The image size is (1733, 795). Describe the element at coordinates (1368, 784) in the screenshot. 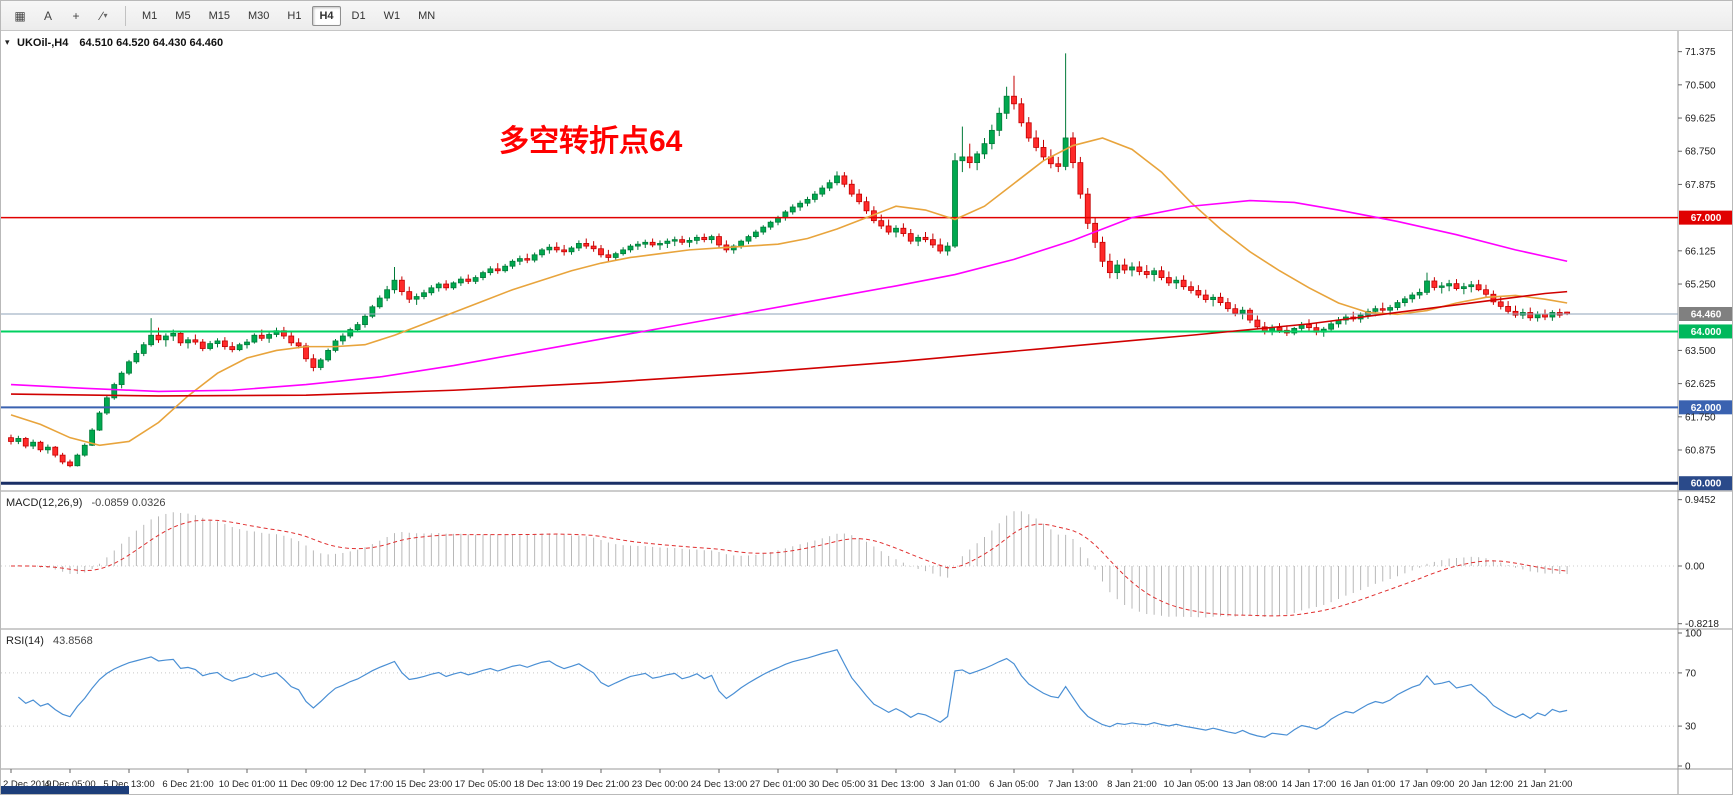

I see `time-label: 16 Jan 01:00` at that location.